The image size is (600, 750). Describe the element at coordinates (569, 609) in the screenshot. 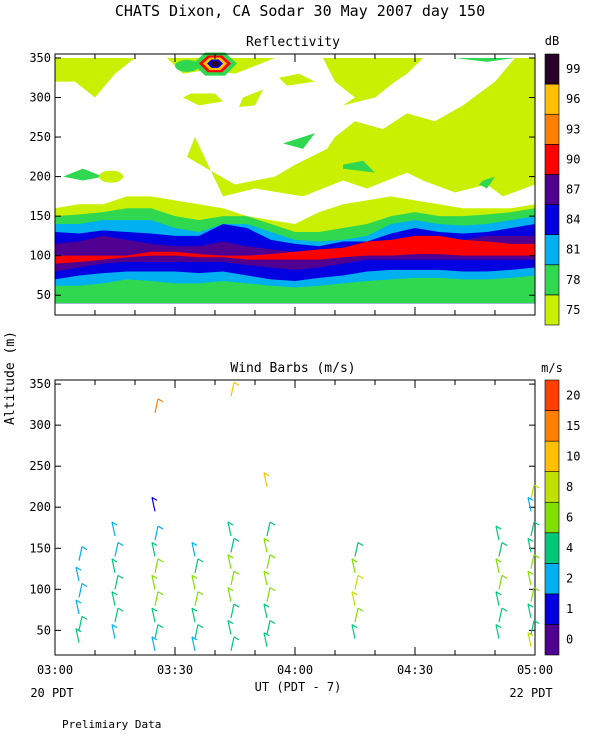

I see `wind-colorbar-tick-label: 1` at that location.